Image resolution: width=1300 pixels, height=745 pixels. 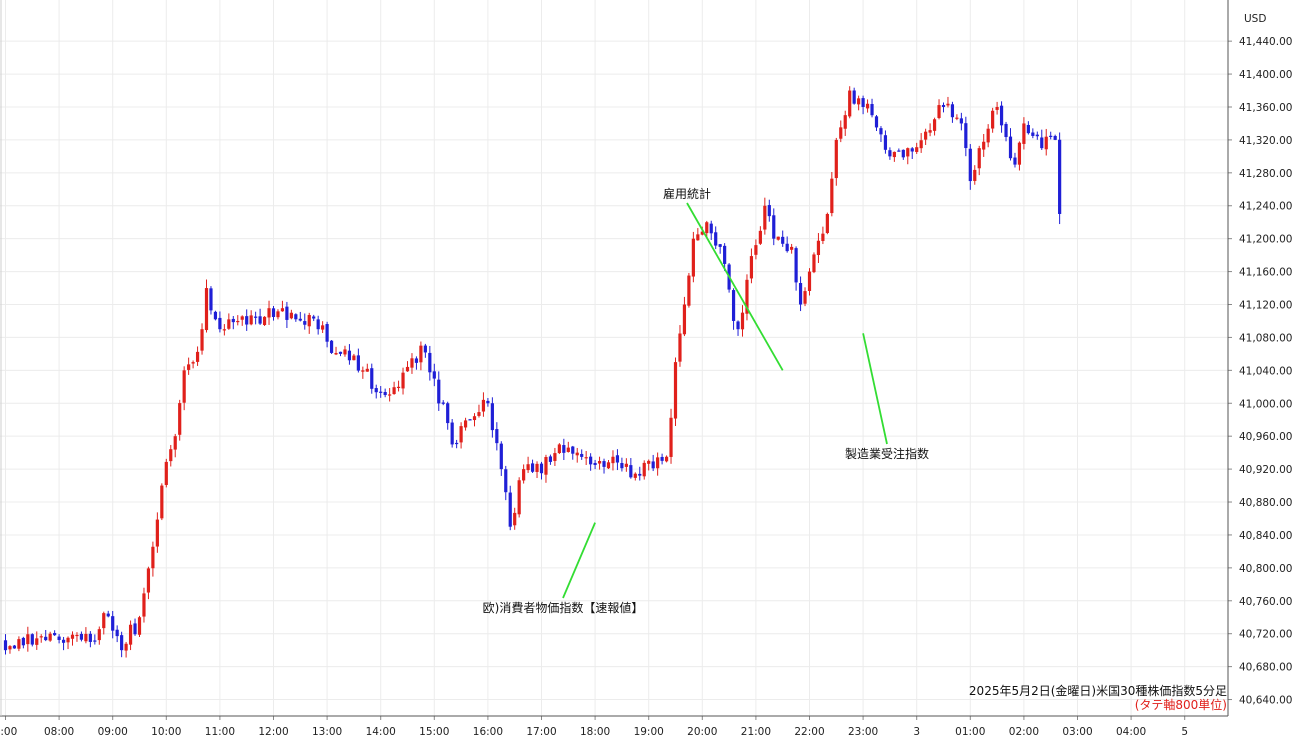 I want to click on x-tick-label: 19:00, so click(x=649, y=732).